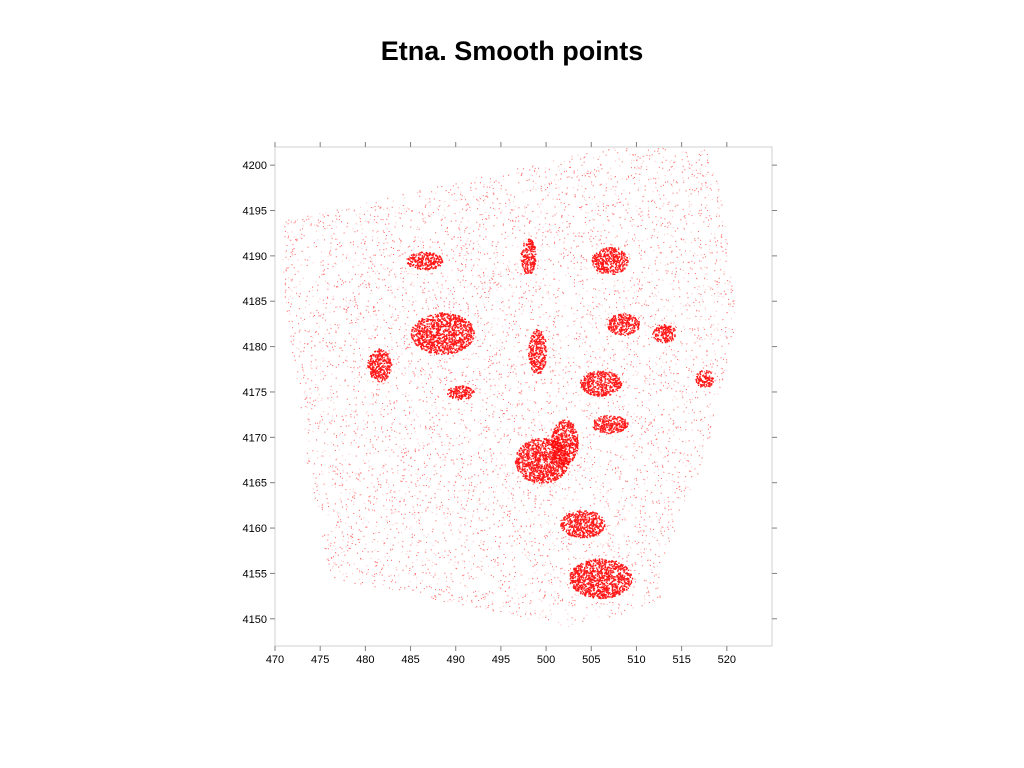 The image size is (1024, 768). What do you see at coordinates (410, 660) in the screenshot?
I see `x-tick-label: 485` at bounding box center [410, 660].